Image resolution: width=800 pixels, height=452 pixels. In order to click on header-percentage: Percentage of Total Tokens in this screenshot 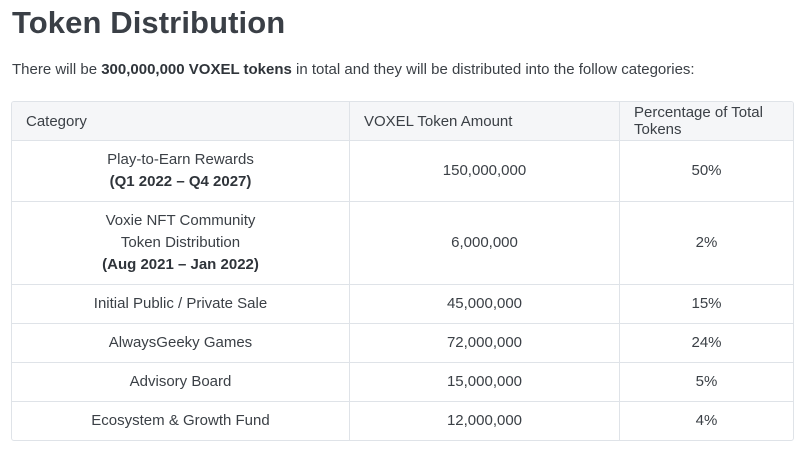, I will do `click(706, 121)`.